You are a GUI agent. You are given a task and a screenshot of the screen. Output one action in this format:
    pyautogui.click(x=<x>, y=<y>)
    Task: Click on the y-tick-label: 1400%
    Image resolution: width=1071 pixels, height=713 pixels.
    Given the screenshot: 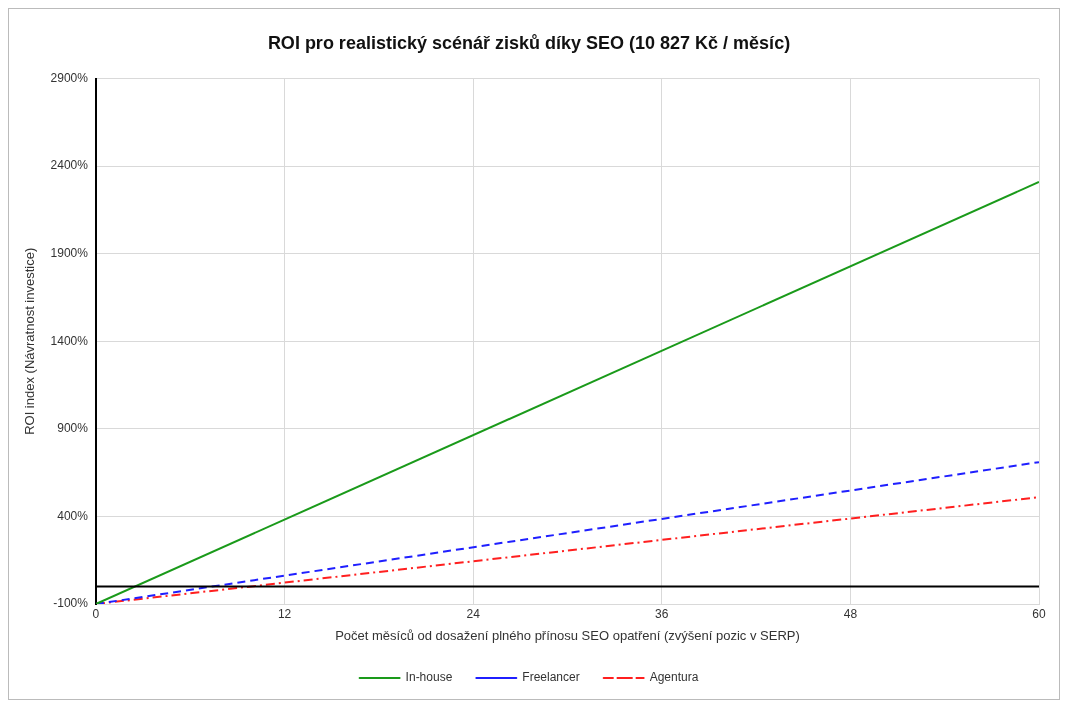 What is the action you would take?
    pyautogui.click(x=69, y=340)
    